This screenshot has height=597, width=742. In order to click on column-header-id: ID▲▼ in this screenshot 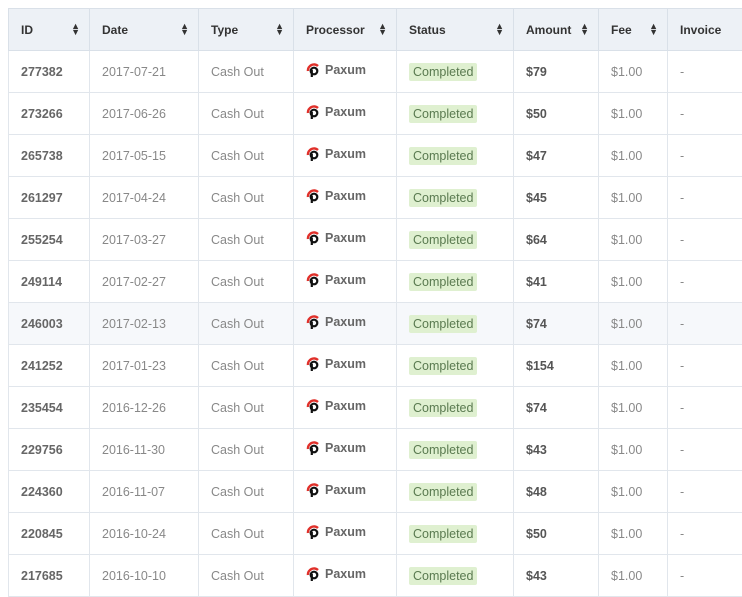, I will do `click(49, 30)`.